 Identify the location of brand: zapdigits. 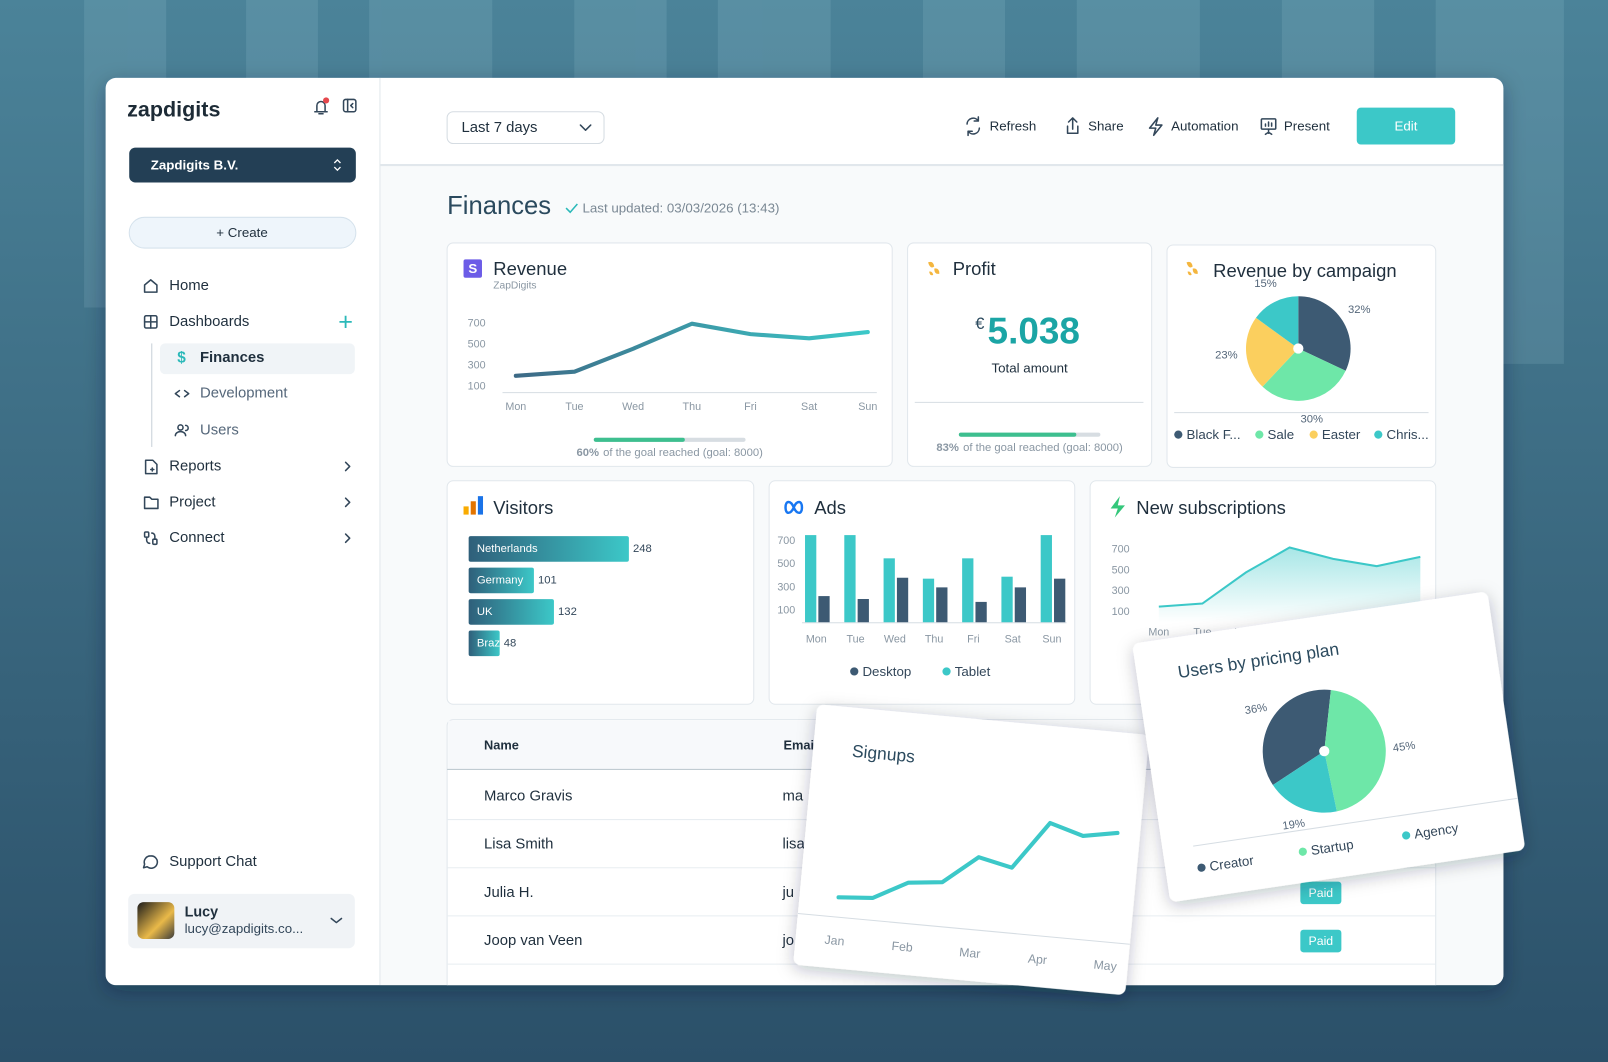
(173, 110).